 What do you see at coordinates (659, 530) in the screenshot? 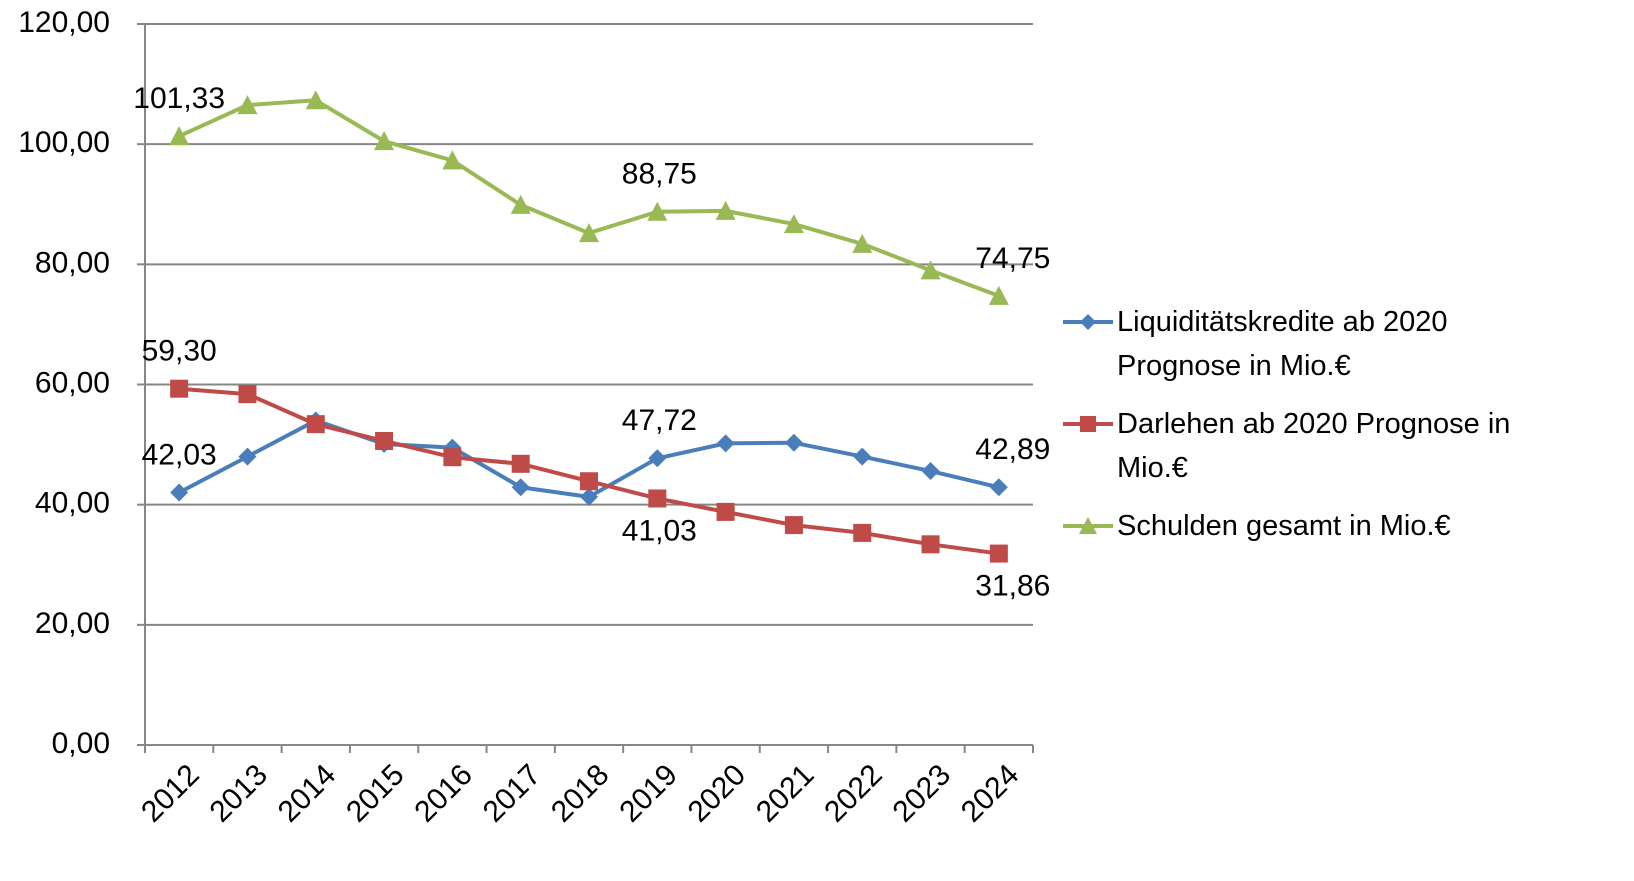
I see `data-label: 41,03` at bounding box center [659, 530].